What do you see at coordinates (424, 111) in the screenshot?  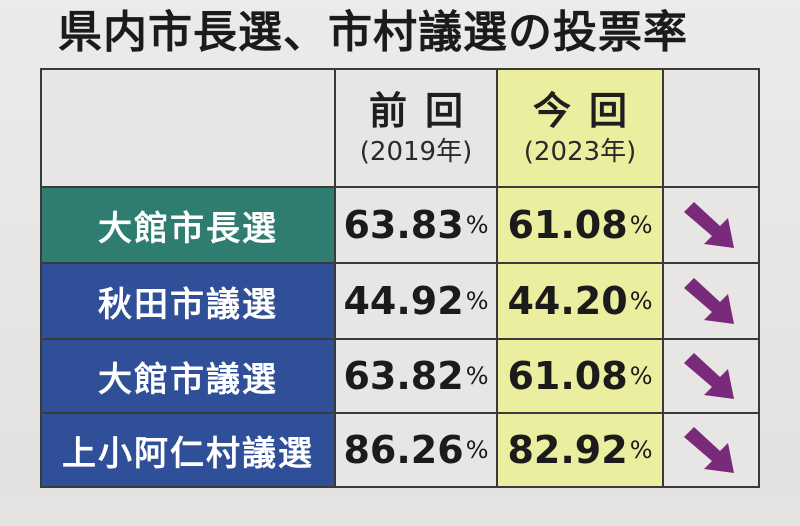 I see `header-previous-label: 前回` at bounding box center [424, 111].